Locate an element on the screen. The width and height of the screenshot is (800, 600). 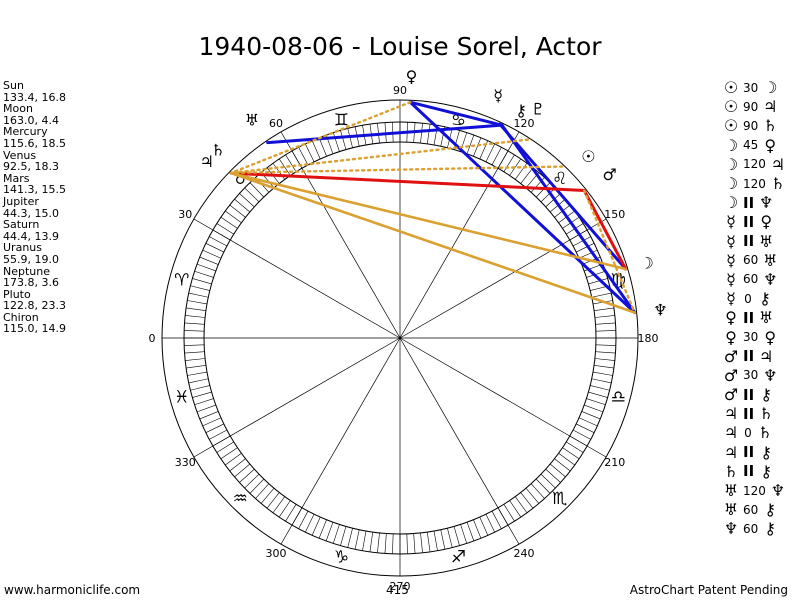
aquarius-icon: ♒ is located at coordinates (240, 499).